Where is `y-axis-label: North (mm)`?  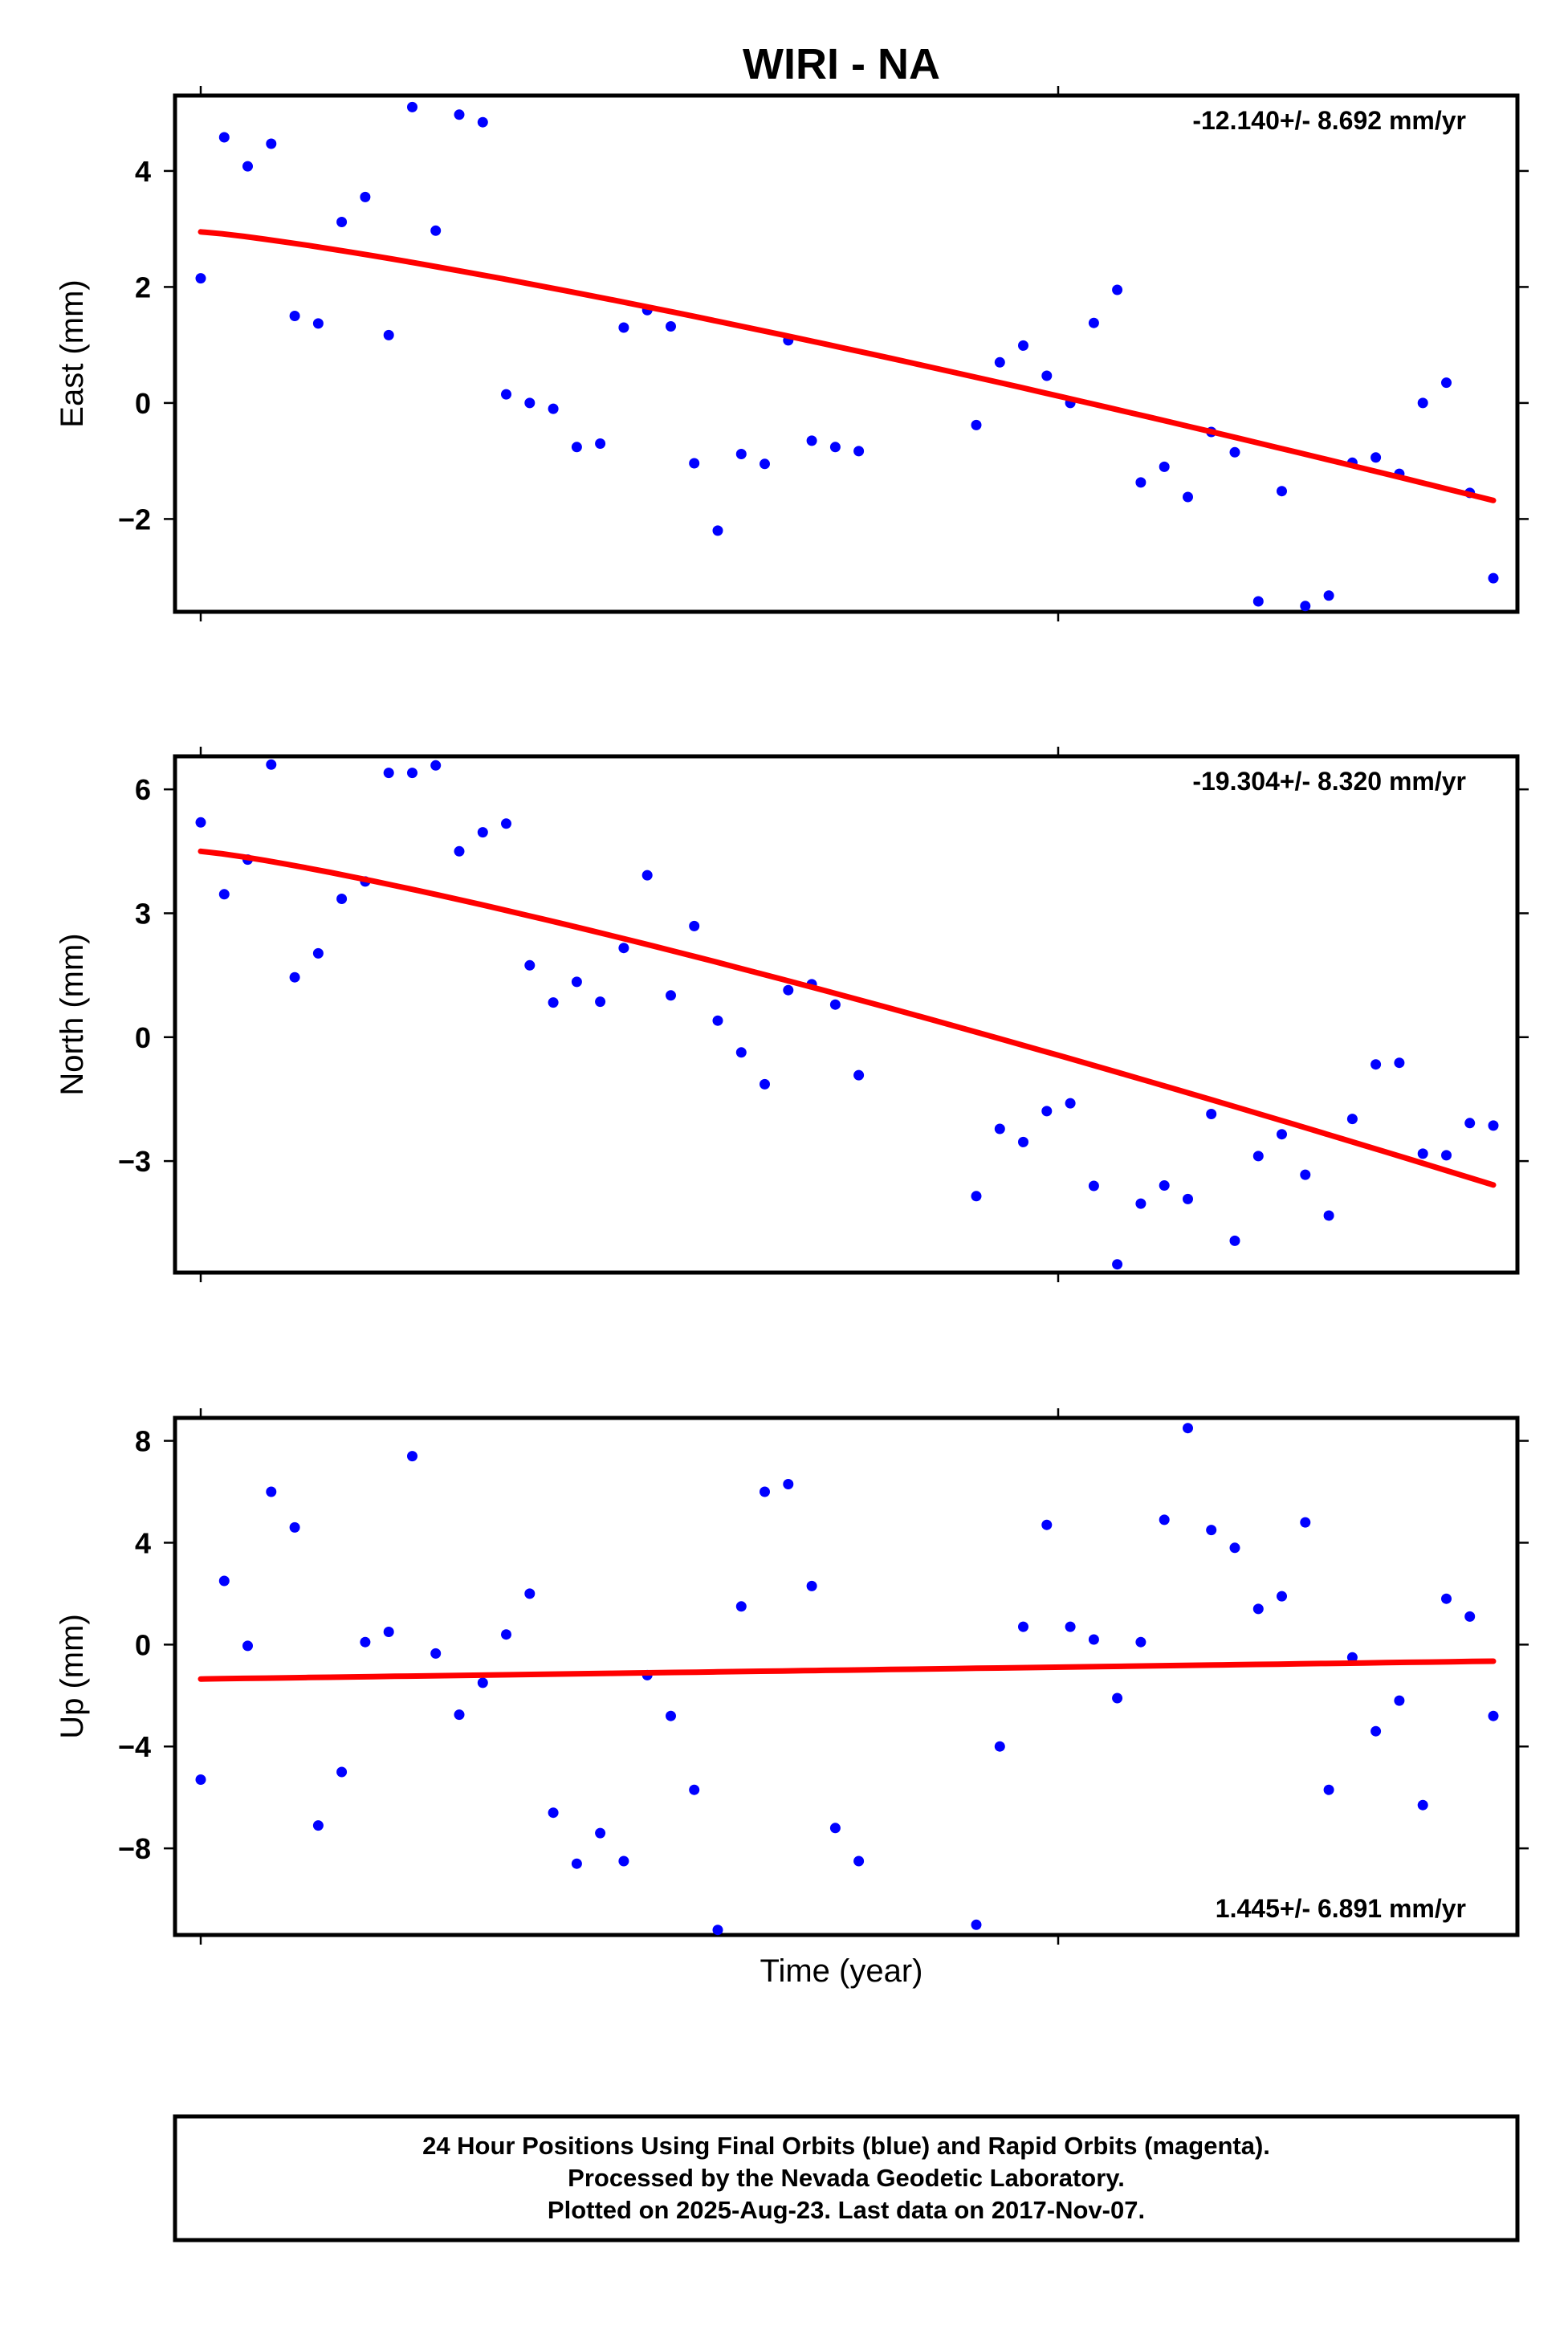 y-axis-label: North (mm) is located at coordinates (72, 1014).